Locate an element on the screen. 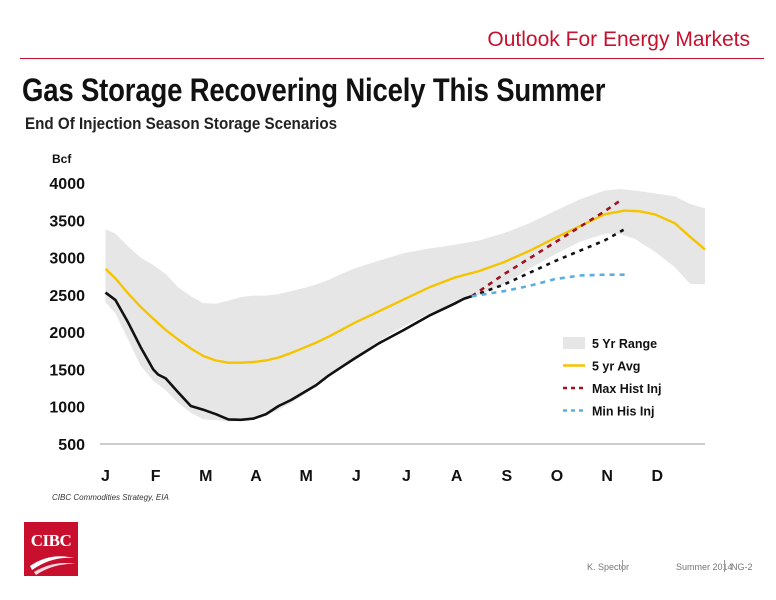 This screenshot has width=776, height=600. x-tick-label: S is located at coordinates (507, 476).